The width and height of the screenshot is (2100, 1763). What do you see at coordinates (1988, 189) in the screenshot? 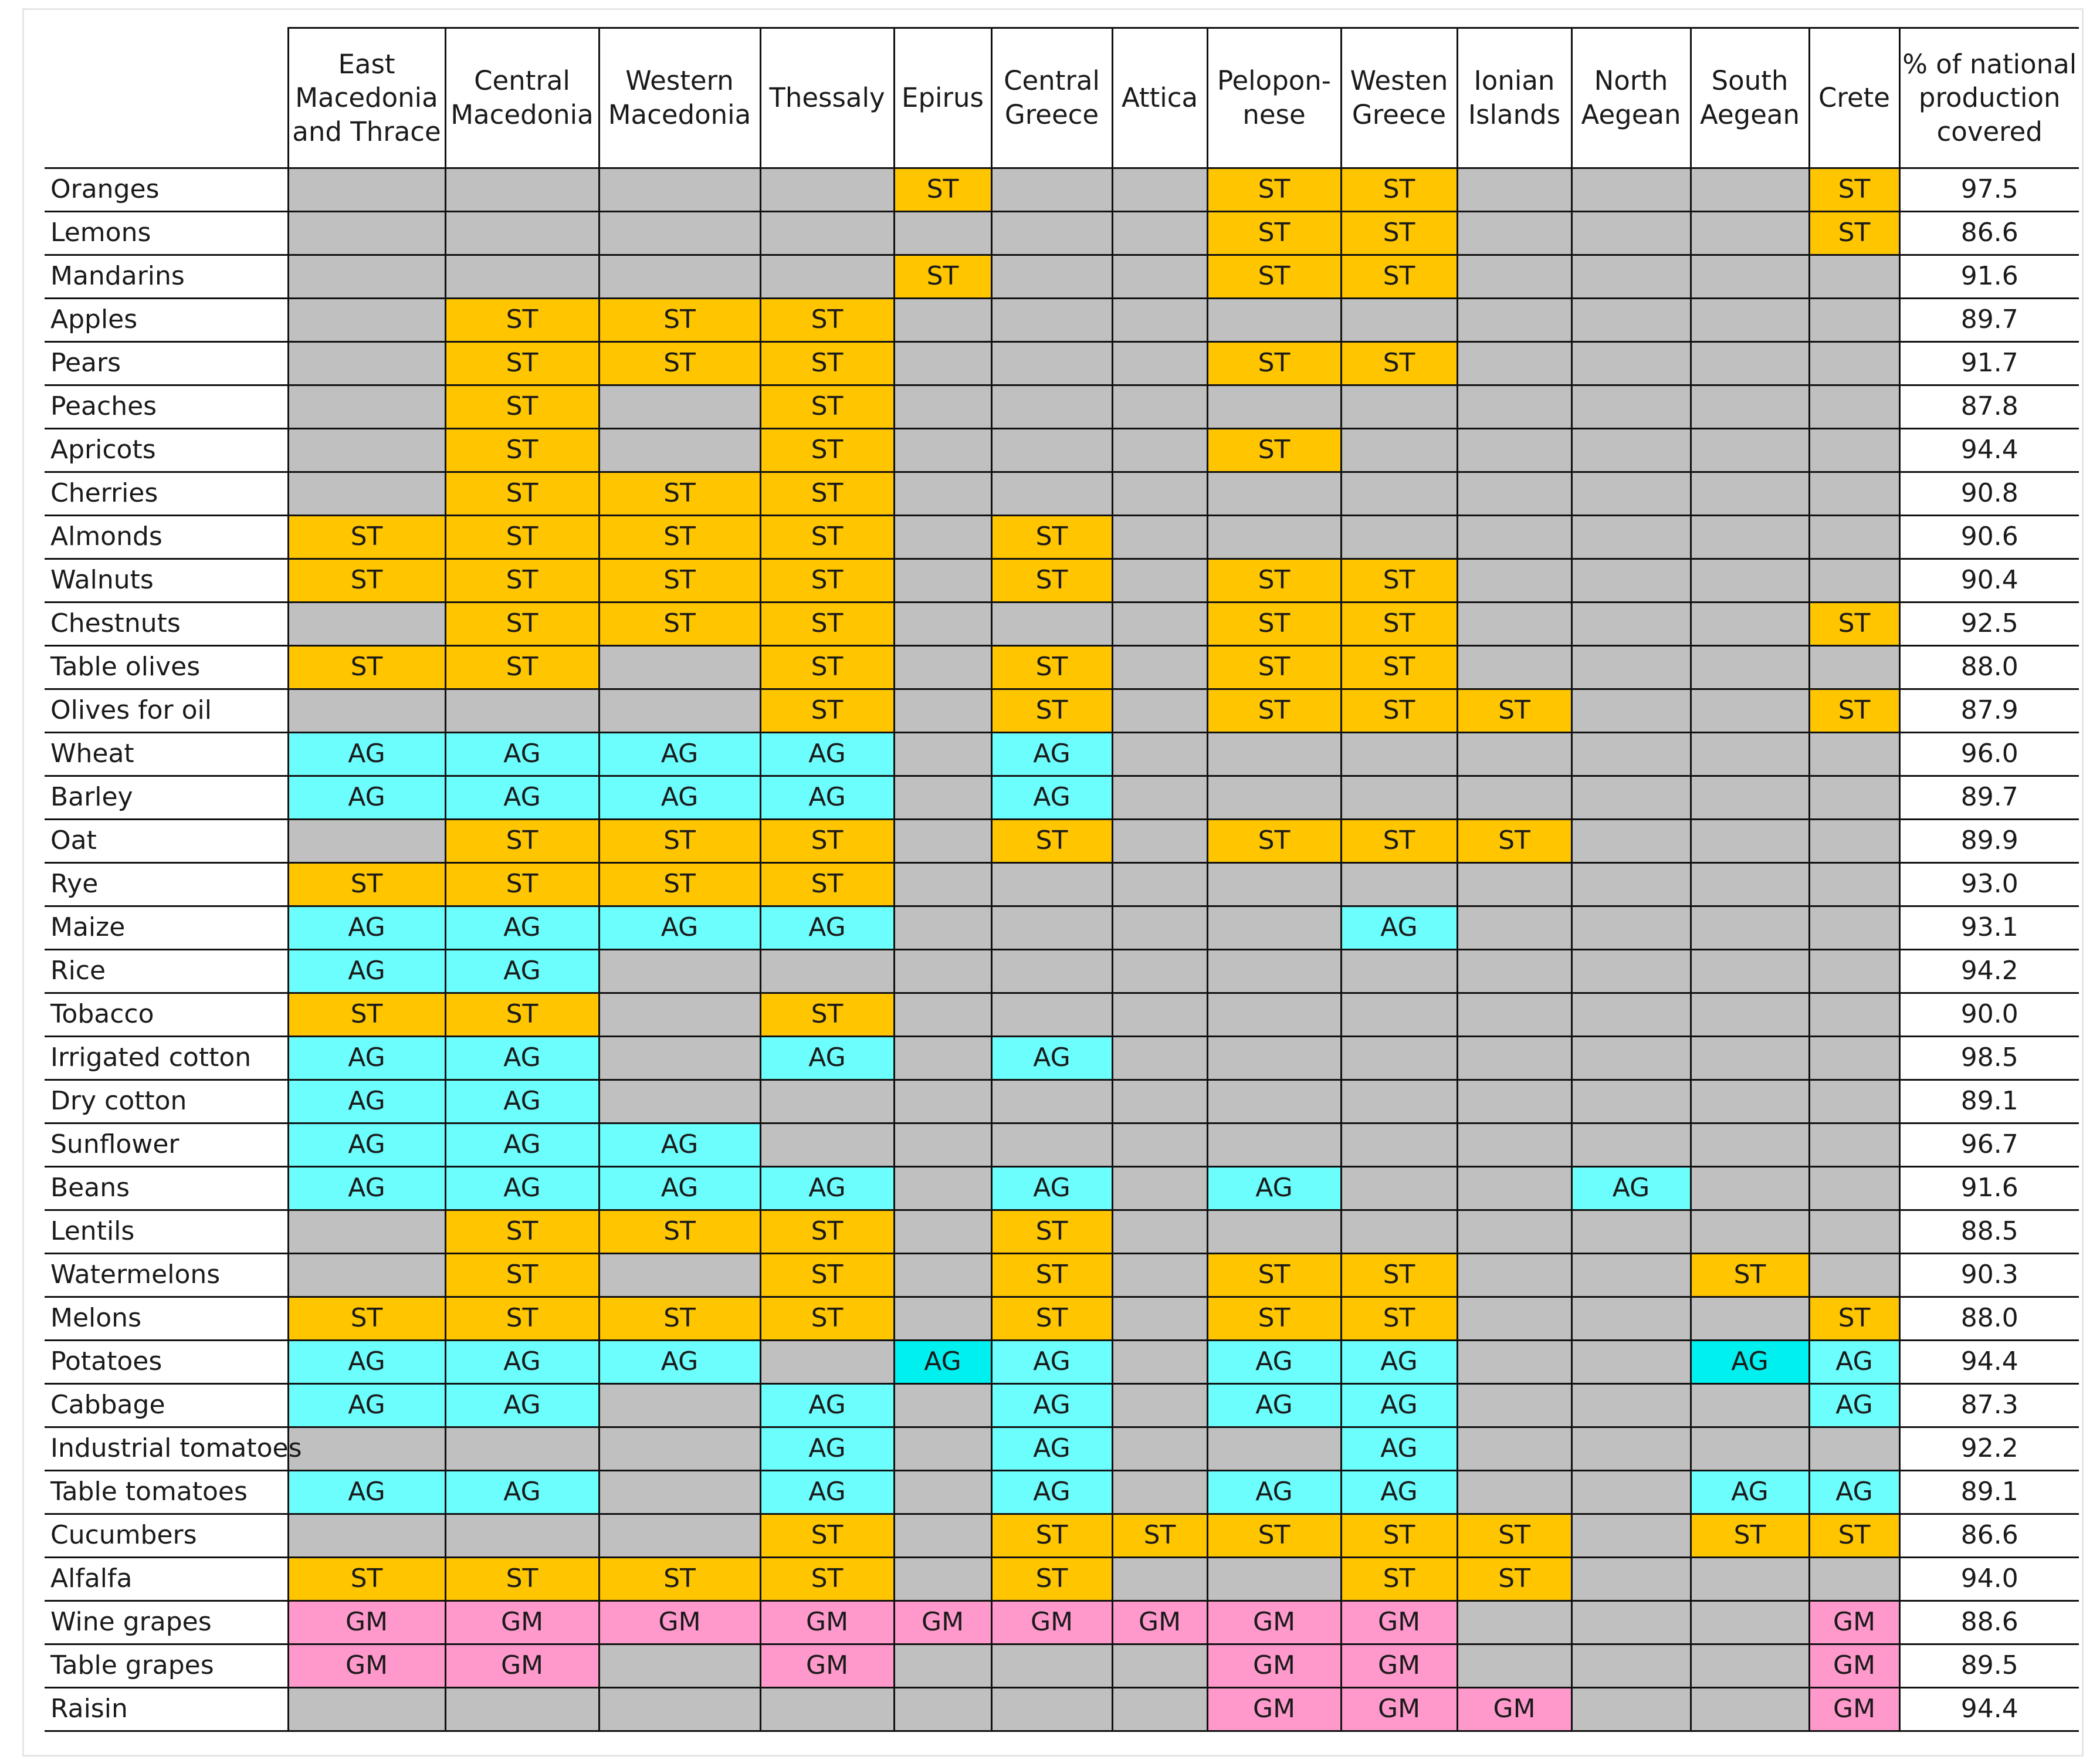
I see `coverage-value: 97.5` at bounding box center [1988, 189].